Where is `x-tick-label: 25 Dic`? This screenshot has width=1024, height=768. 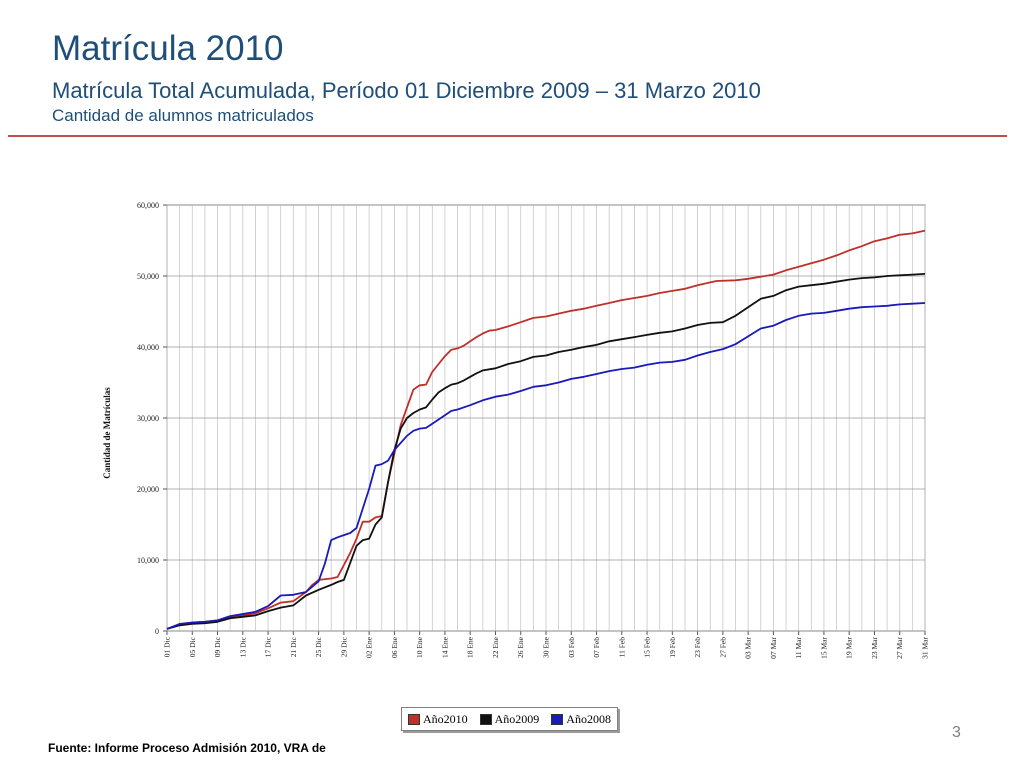
x-tick-label: 25 Dic is located at coordinates (318, 646).